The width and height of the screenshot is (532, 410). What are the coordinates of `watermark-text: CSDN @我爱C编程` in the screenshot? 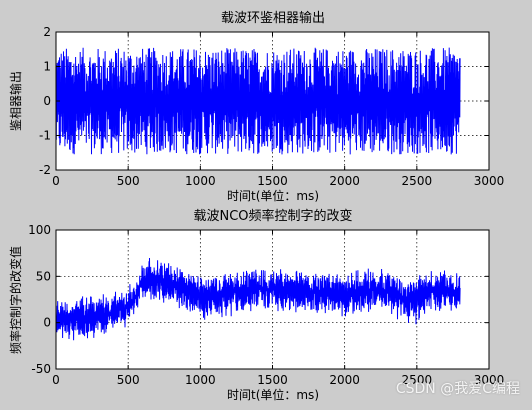 It's located at (457, 389).